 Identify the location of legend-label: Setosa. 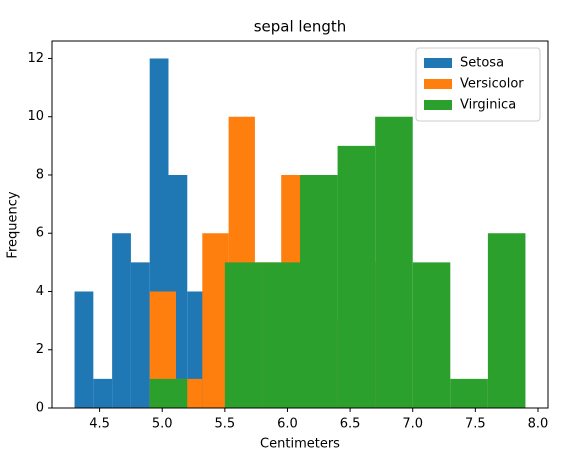
(482, 63).